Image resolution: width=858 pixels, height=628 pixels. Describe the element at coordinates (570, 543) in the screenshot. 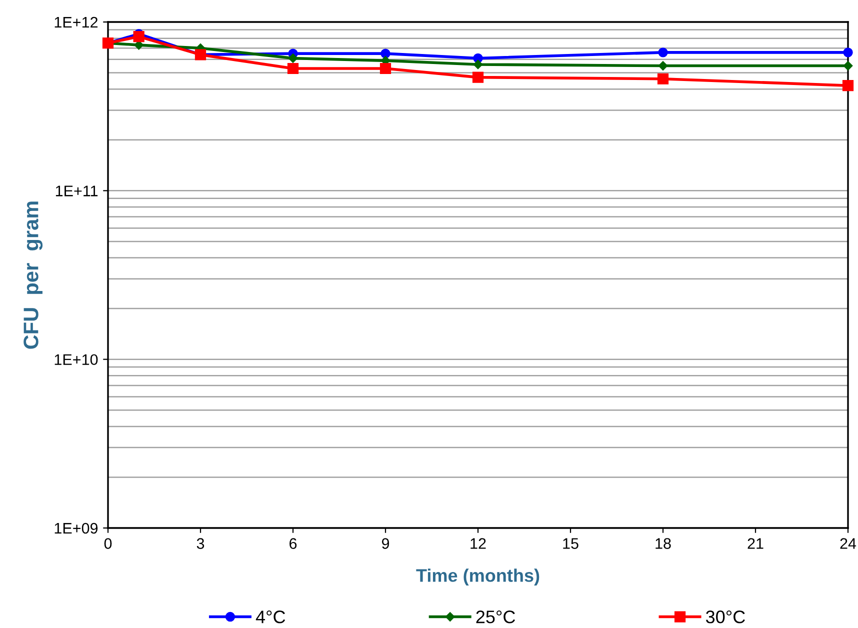

I see `x-tick-label: 15` at that location.